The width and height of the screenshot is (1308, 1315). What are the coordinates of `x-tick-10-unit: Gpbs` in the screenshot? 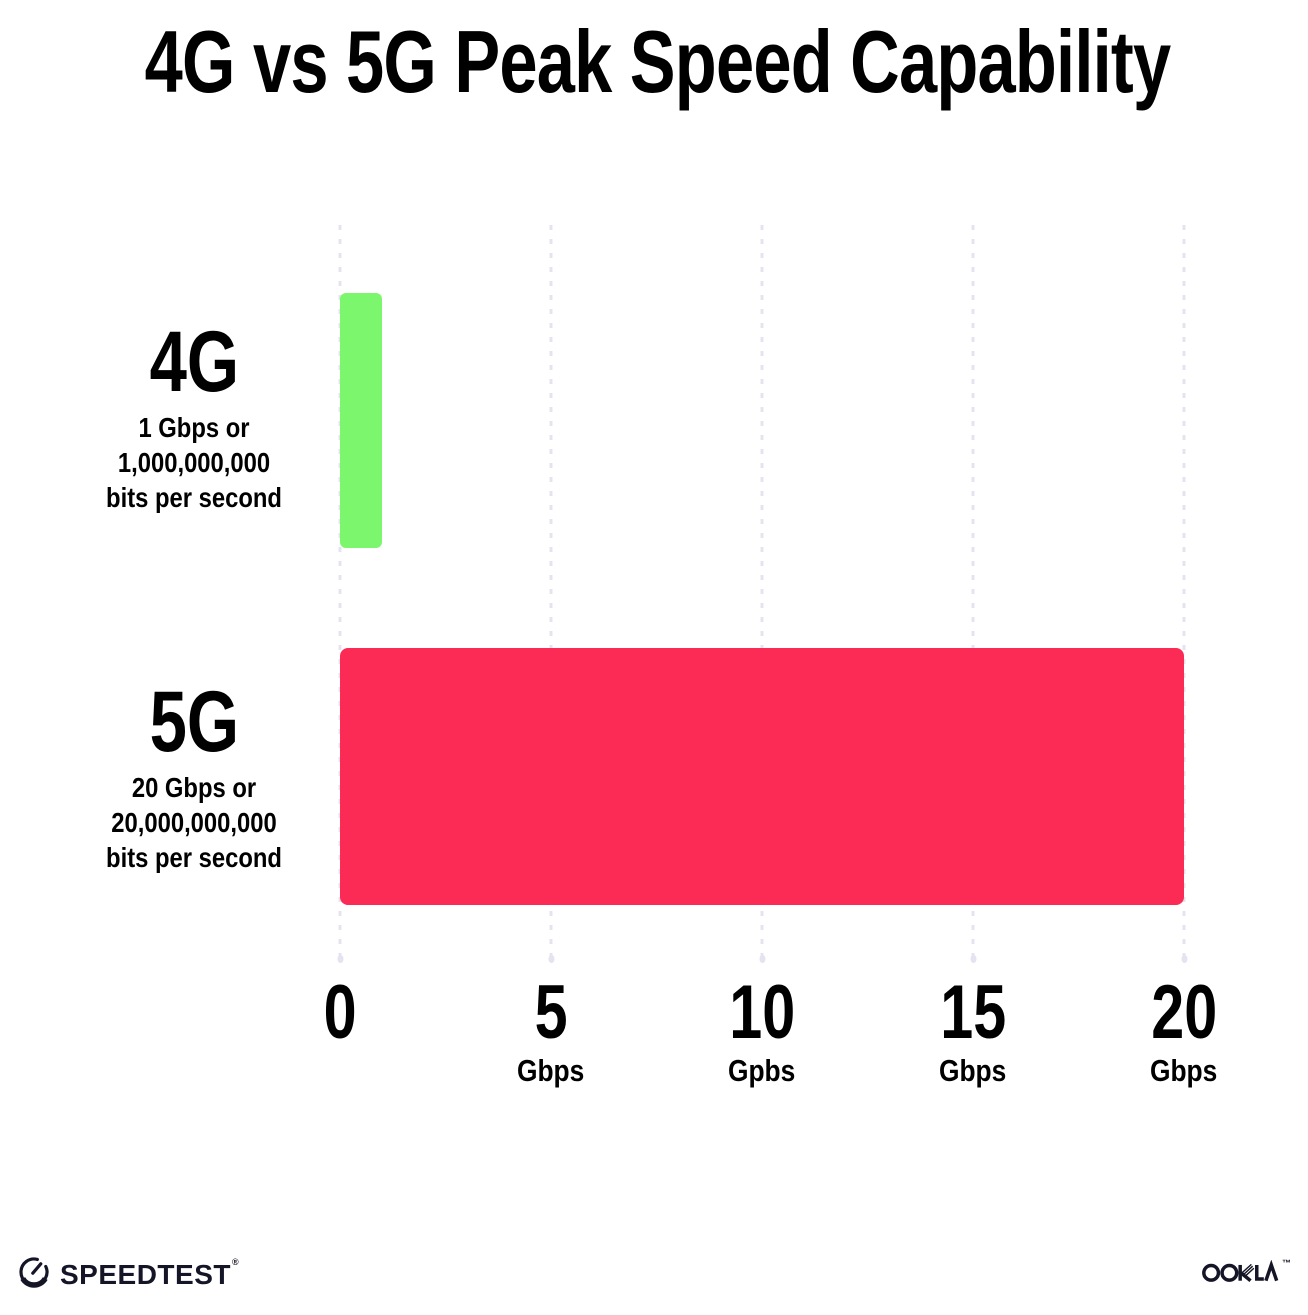 It's located at (762, 1070).